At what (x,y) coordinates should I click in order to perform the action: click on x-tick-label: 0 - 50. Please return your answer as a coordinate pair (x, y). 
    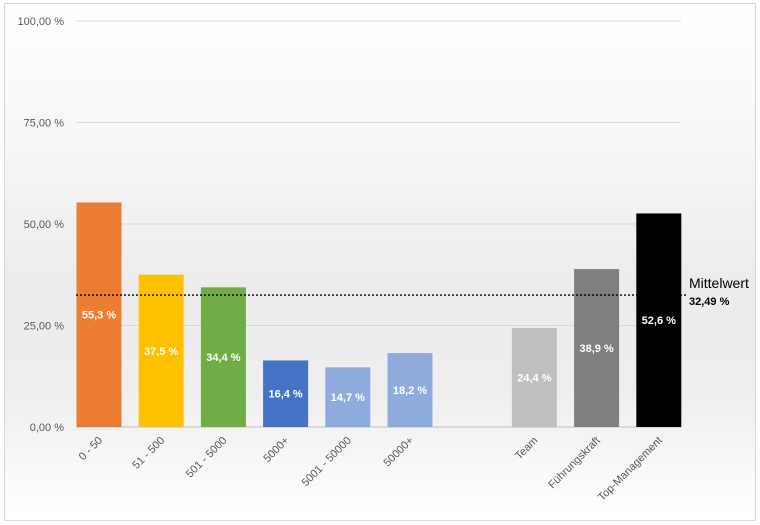
    Looking at the image, I should click on (91, 449).